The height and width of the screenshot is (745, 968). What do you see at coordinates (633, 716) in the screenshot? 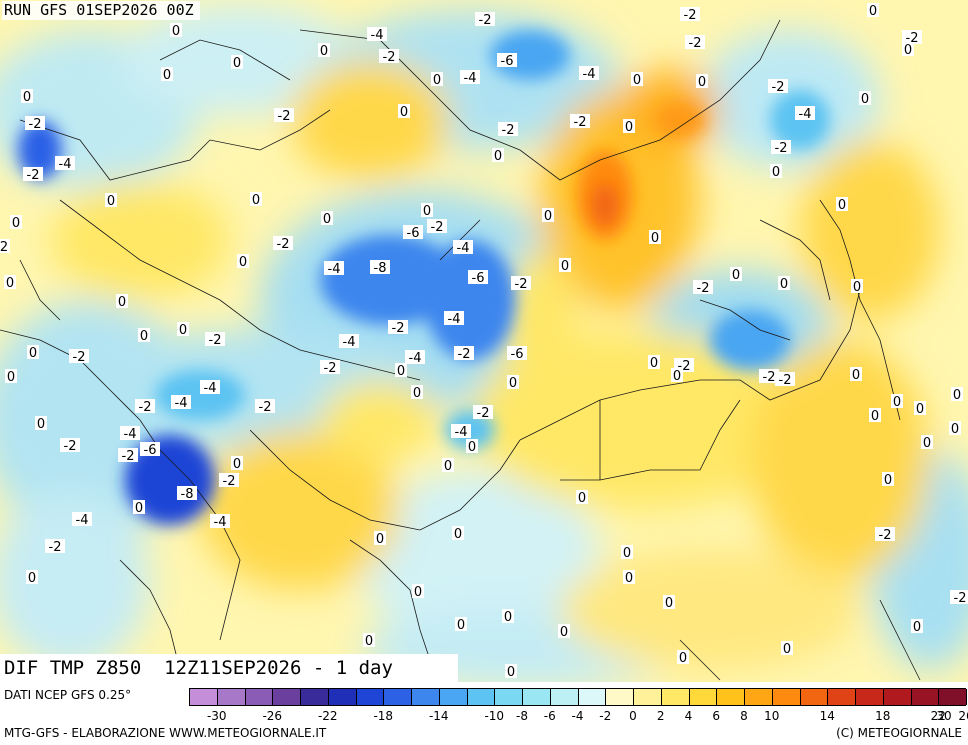
I see `colorbar-tick-label: 0` at bounding box center [633, 716].